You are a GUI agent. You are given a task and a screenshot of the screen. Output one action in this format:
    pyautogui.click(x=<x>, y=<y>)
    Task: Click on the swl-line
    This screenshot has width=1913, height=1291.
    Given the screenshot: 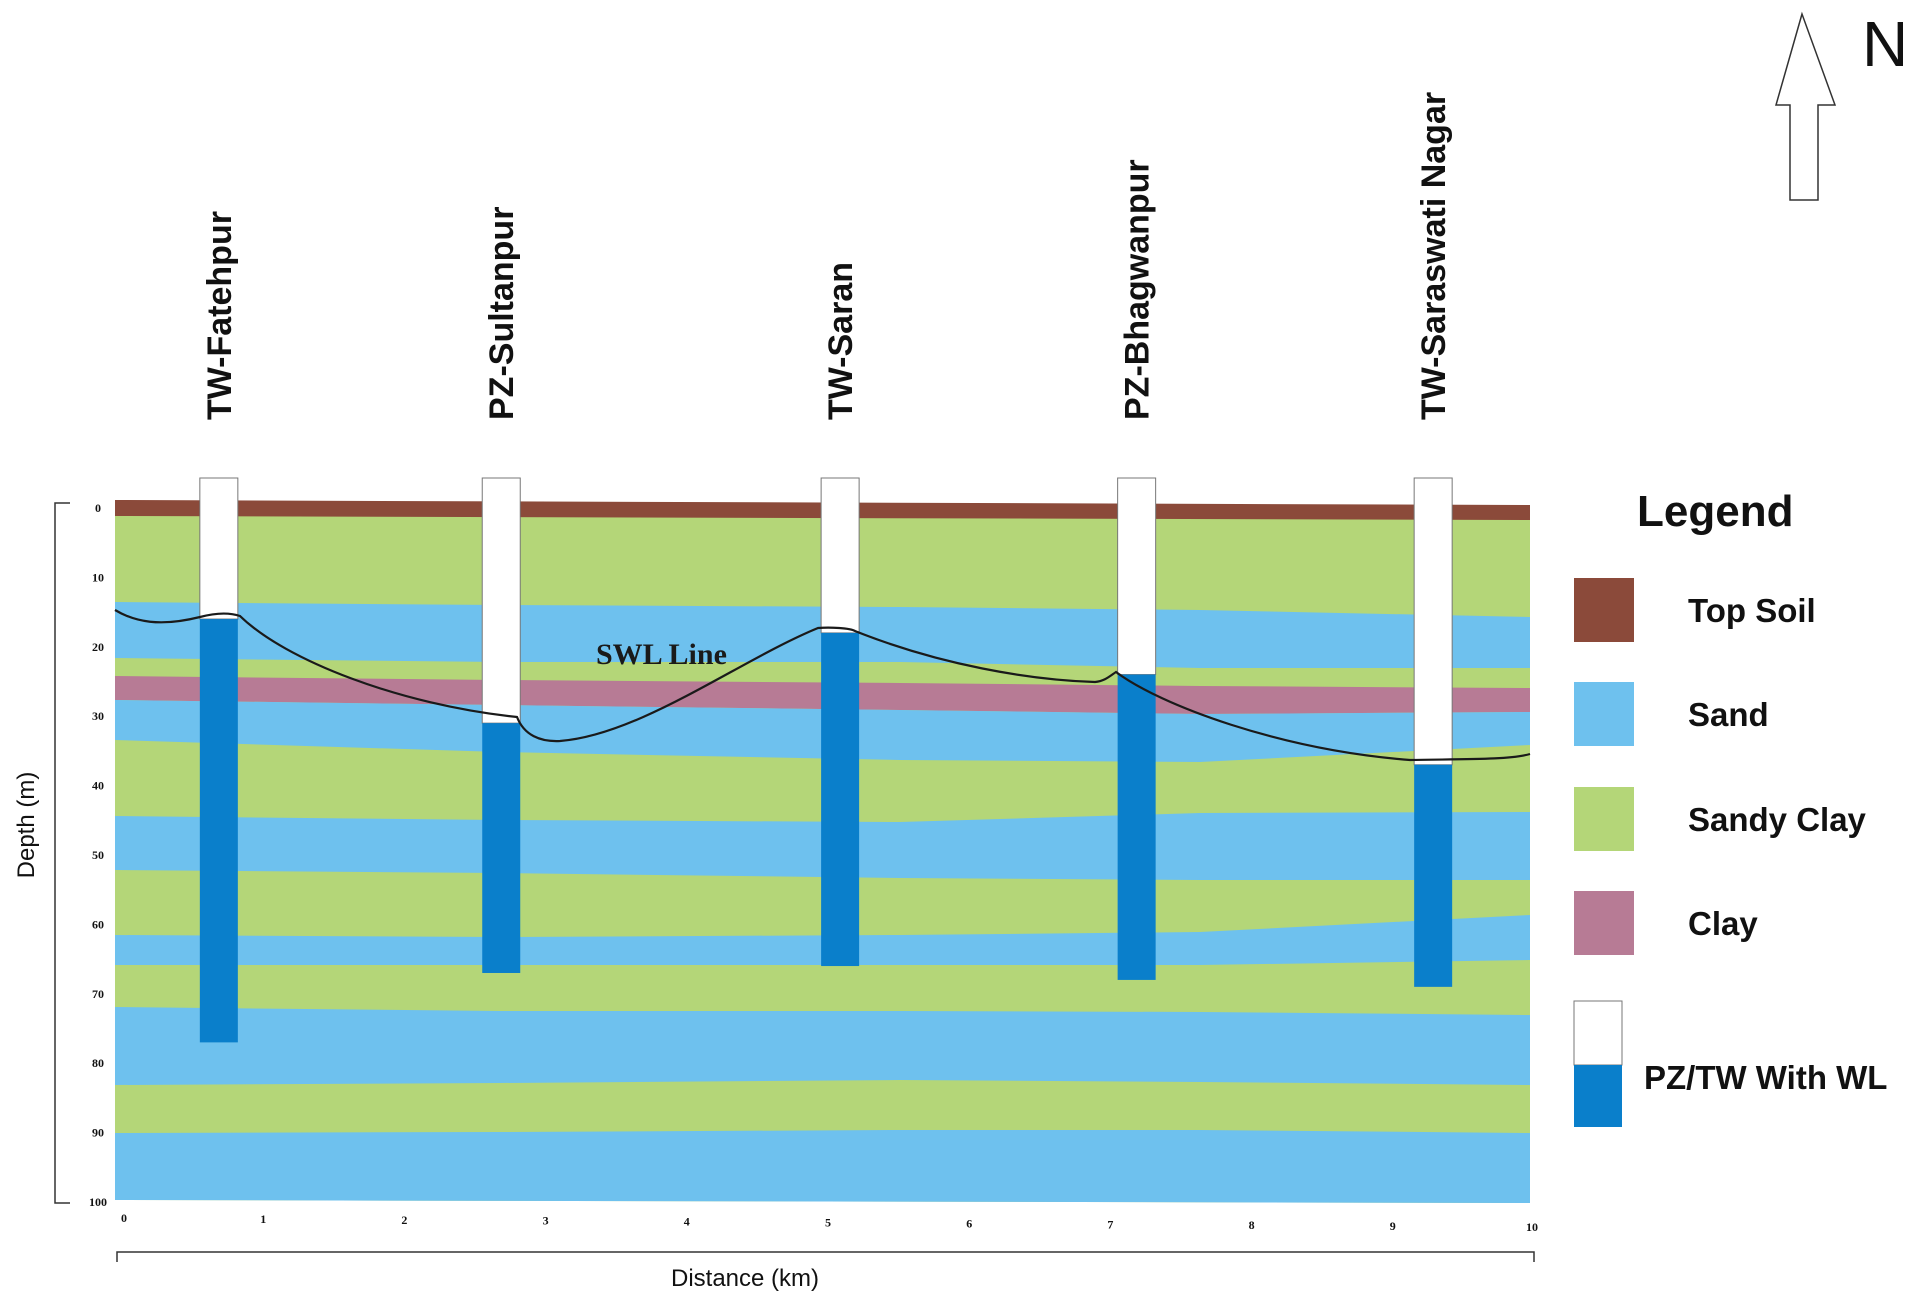 What is the action you would take?
    pyautogui.click(x=822, y=685)
    